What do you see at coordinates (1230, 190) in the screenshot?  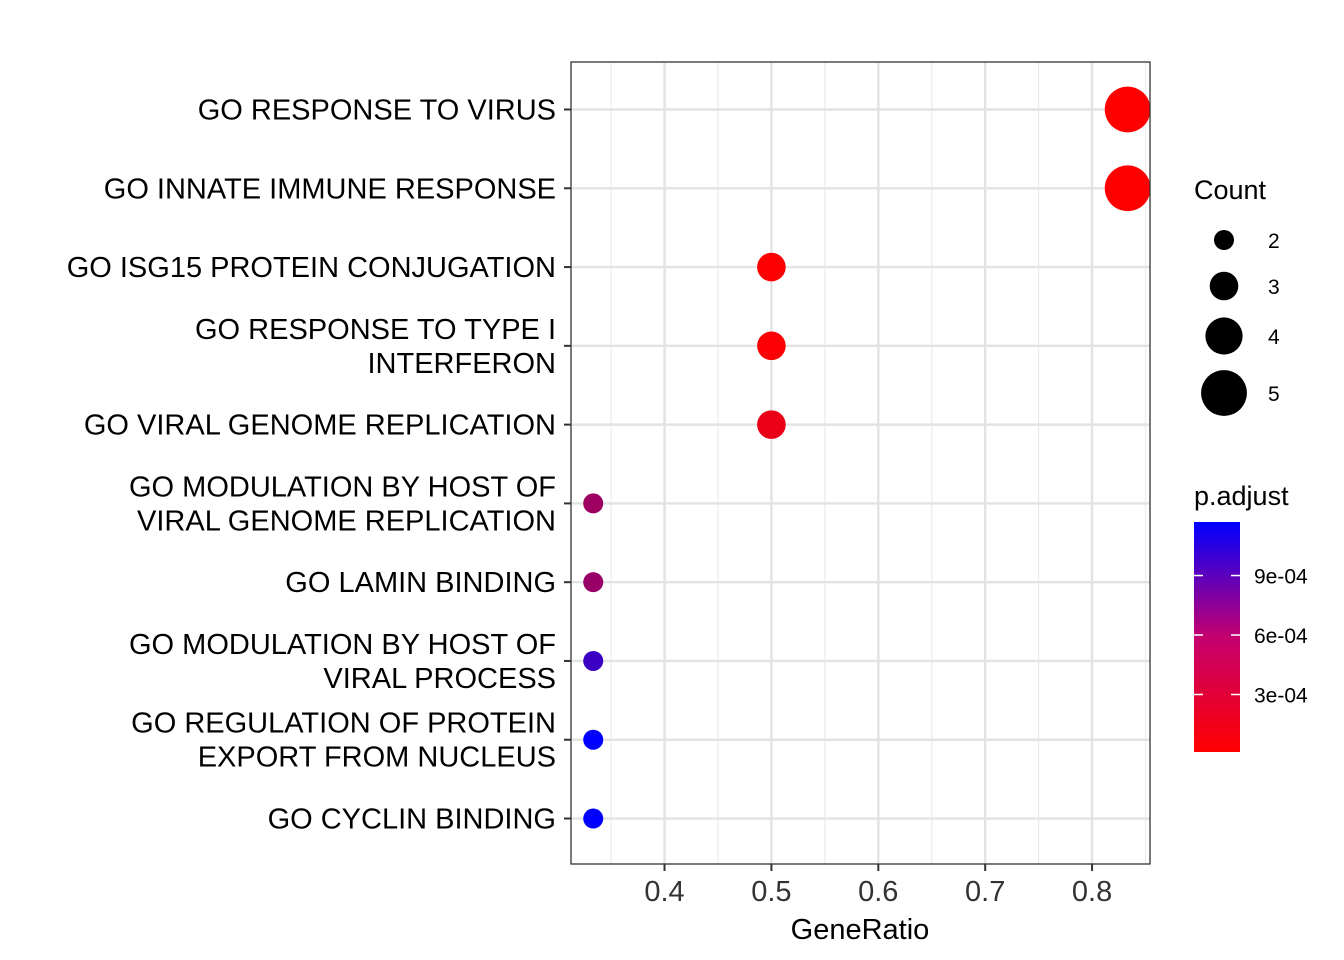 I see `count-legend-title: Count` at bounding box center [1230, 190].